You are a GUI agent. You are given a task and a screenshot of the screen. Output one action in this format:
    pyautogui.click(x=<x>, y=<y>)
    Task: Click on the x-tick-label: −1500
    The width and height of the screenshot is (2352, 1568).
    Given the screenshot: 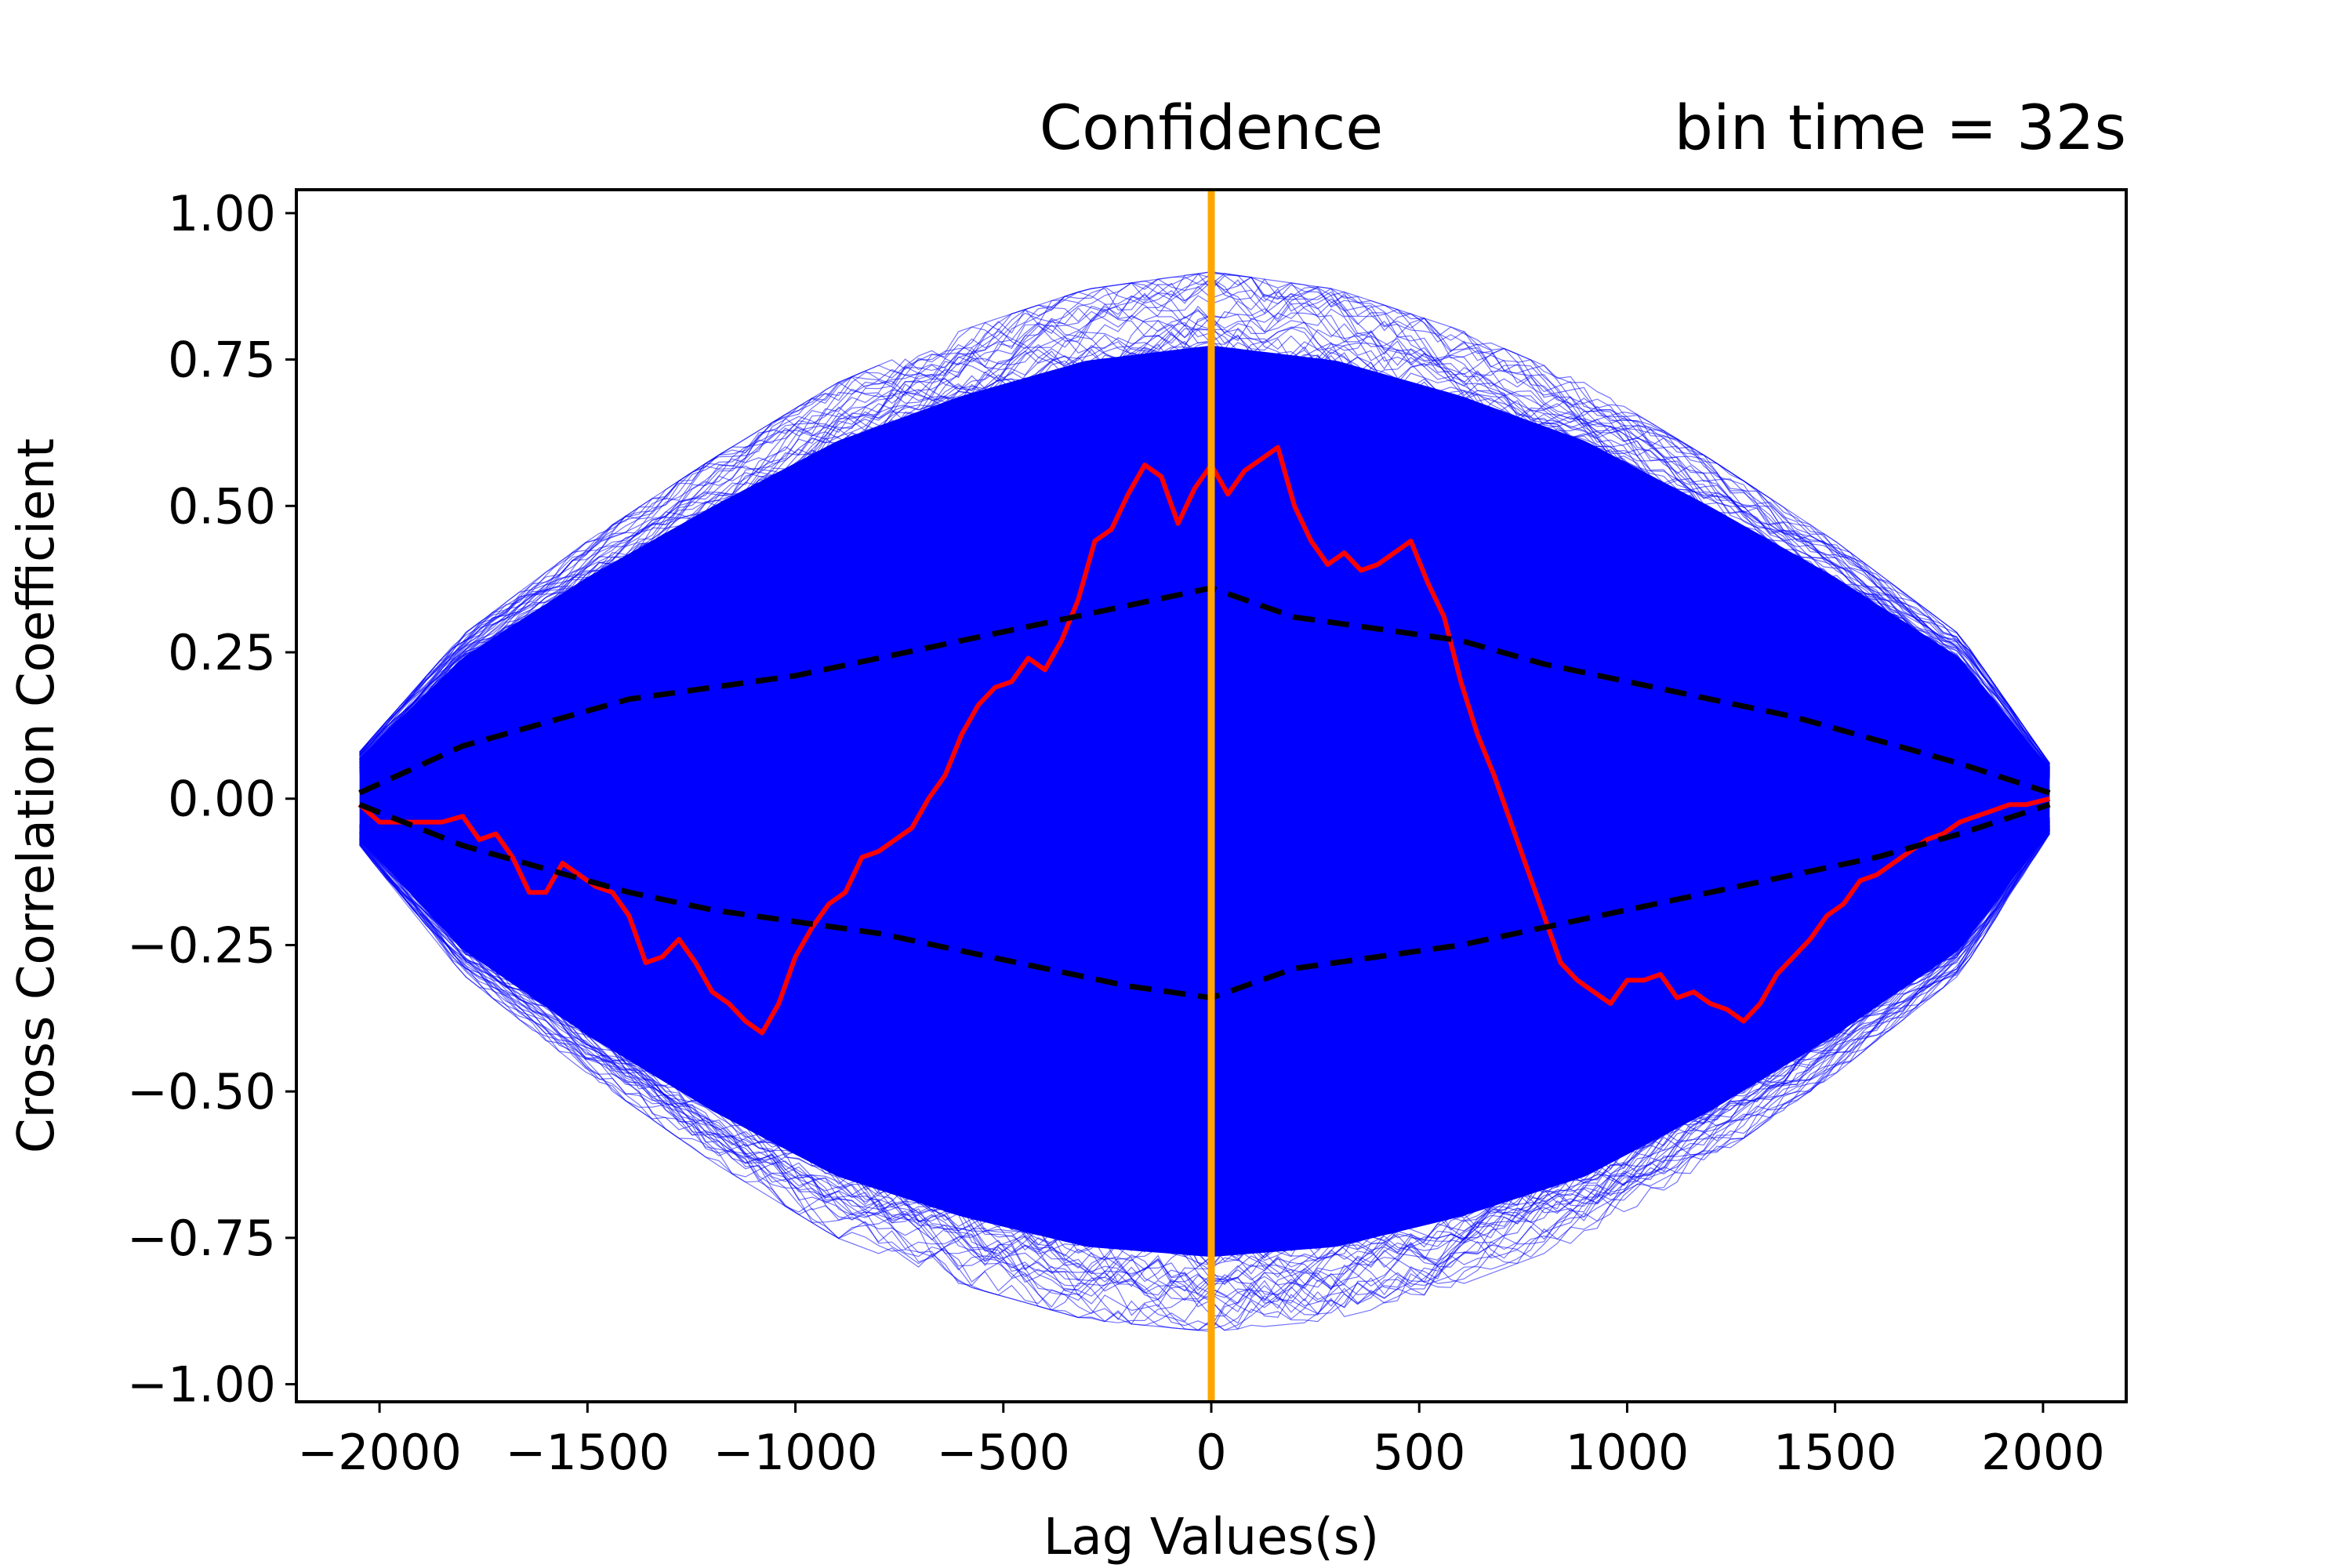 What is the action you would take?
    pyautogui.click(x=587, y=1452)
    